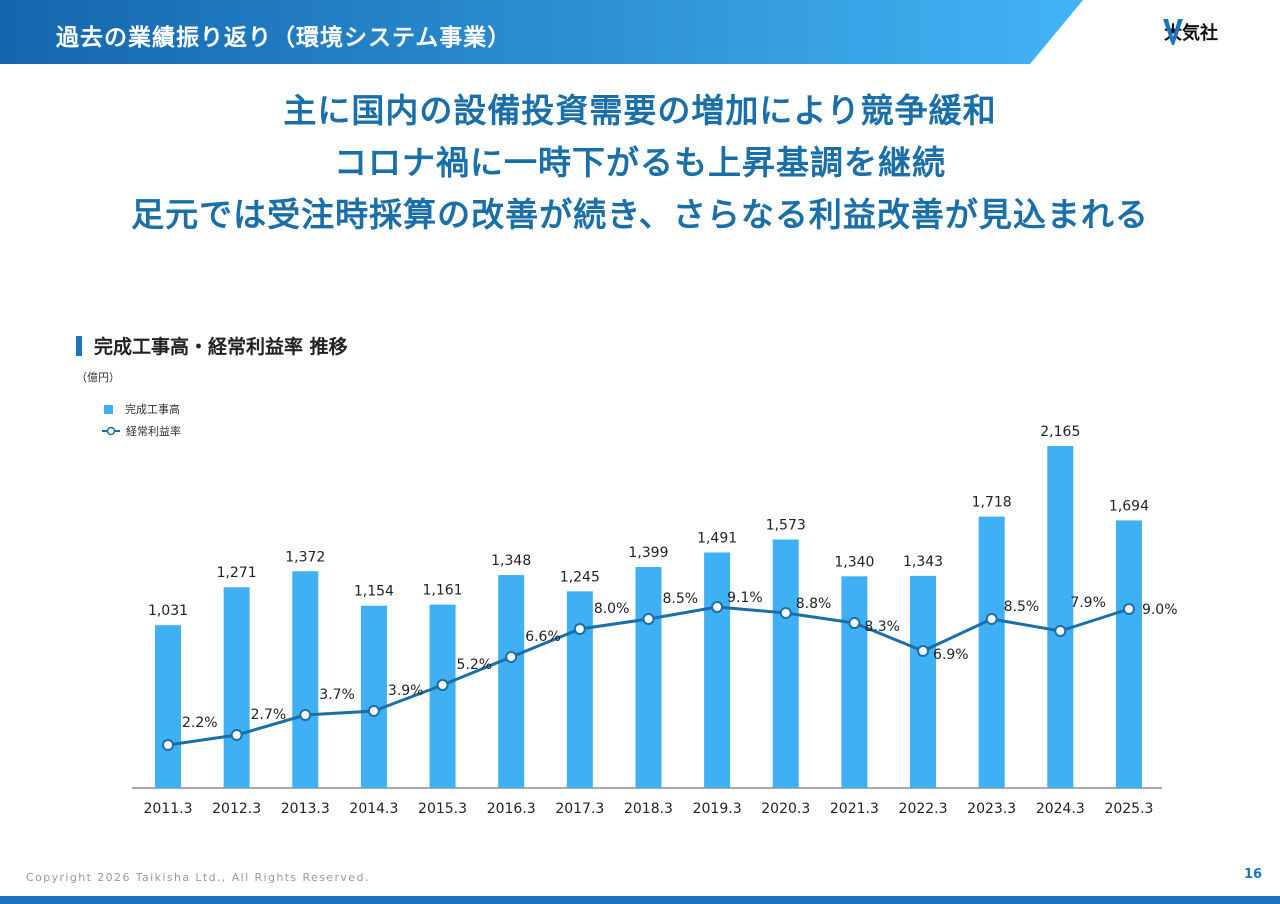 The width and height of the screenshot is (1280, 904). What do you see at coordinates (511, 681) in the screenshot?
I see `bar-2016.3` at bounding box center [511, 681].